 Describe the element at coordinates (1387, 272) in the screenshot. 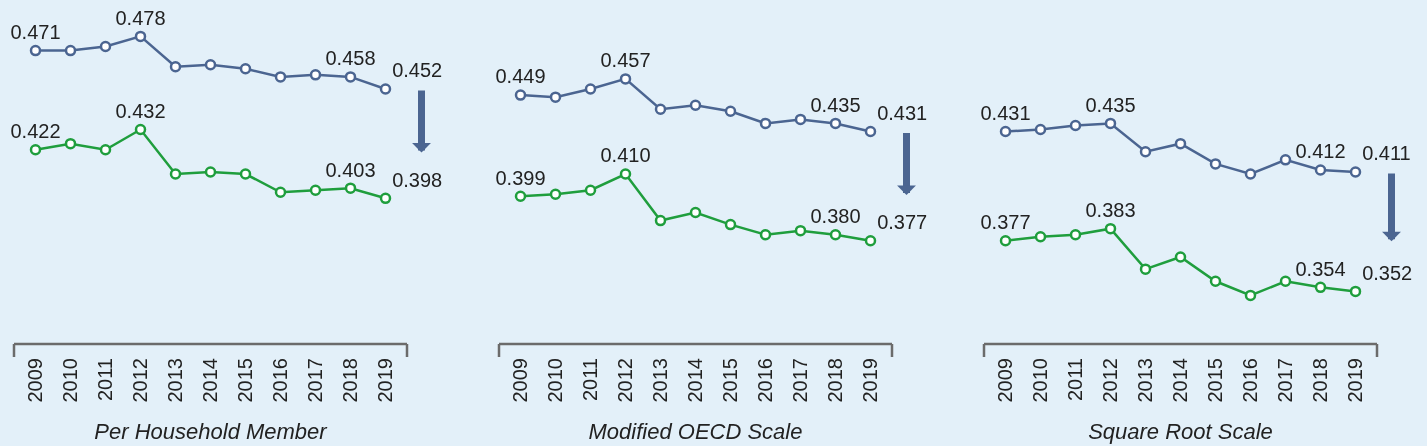

I see `data-label: 0.352` at that location.